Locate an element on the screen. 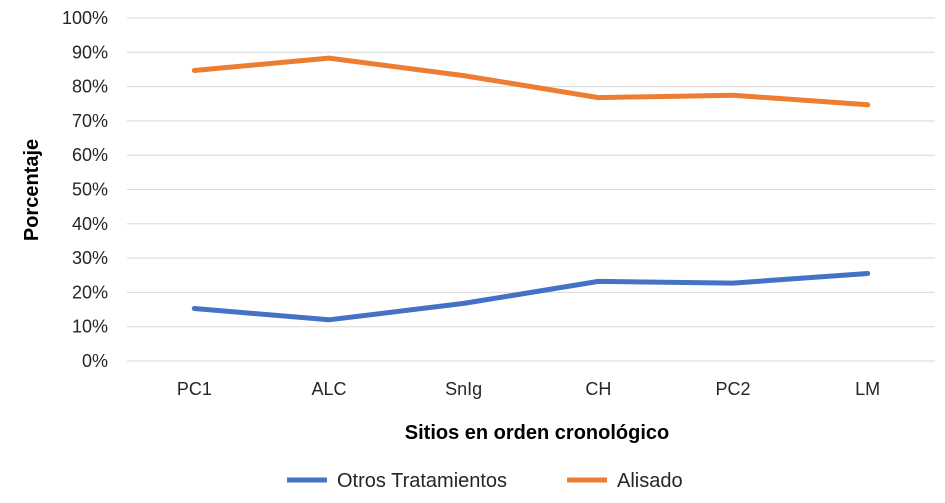 This screenshot has width=945, height=503. y-tick-label: 30% is located at coordinates (90, 258).